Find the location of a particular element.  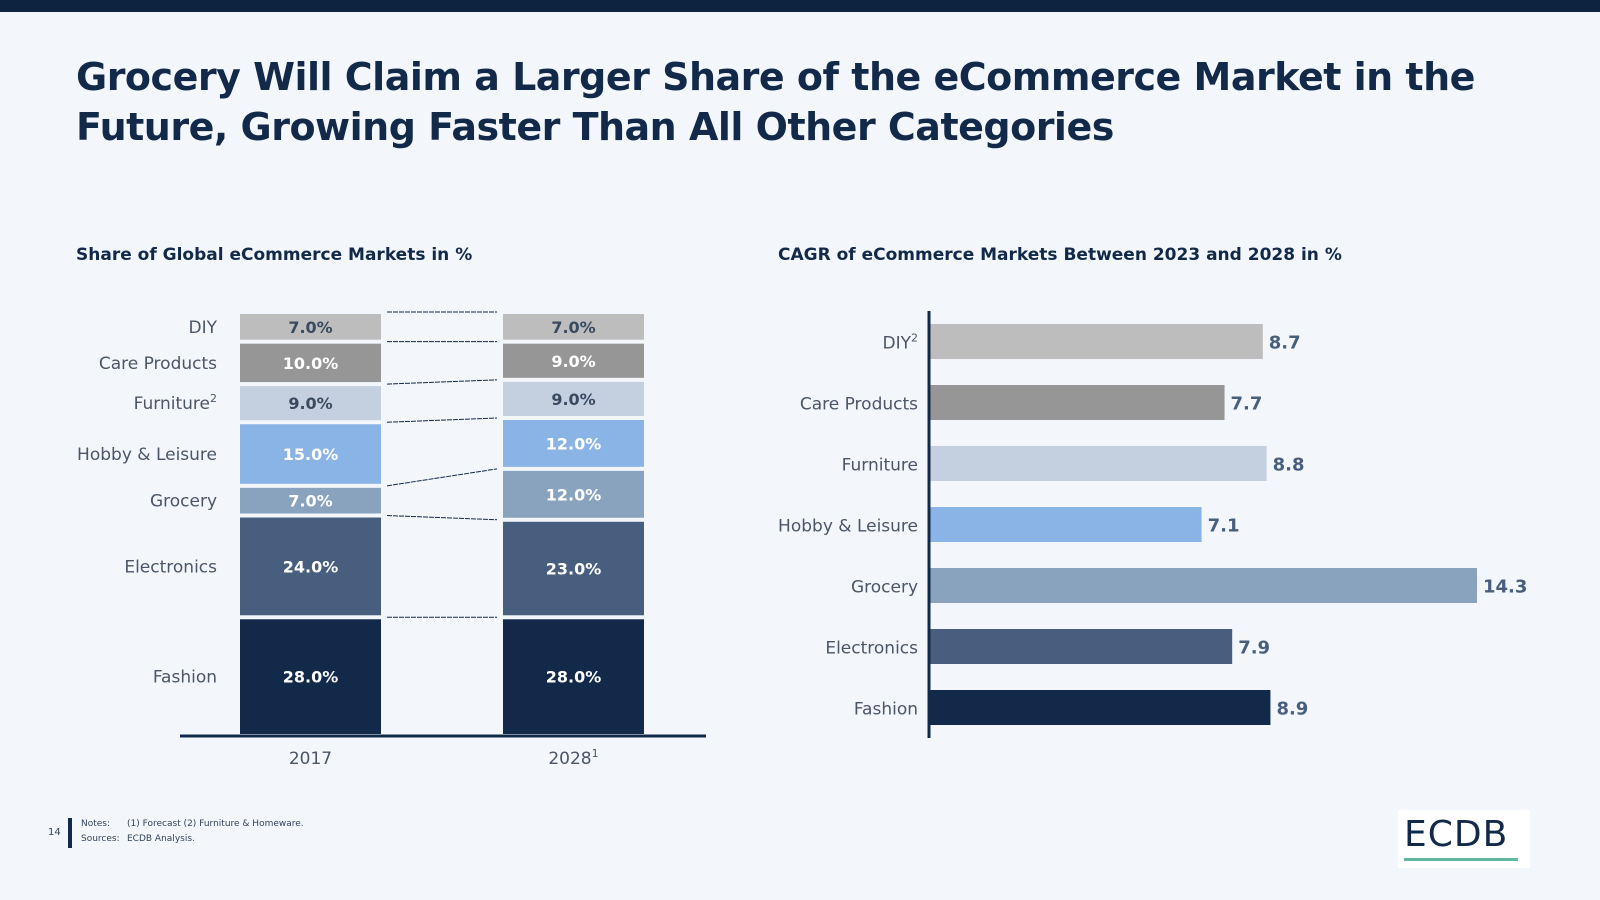

x-tick-2028-text: 2028 is located at coordinates (569, 759).